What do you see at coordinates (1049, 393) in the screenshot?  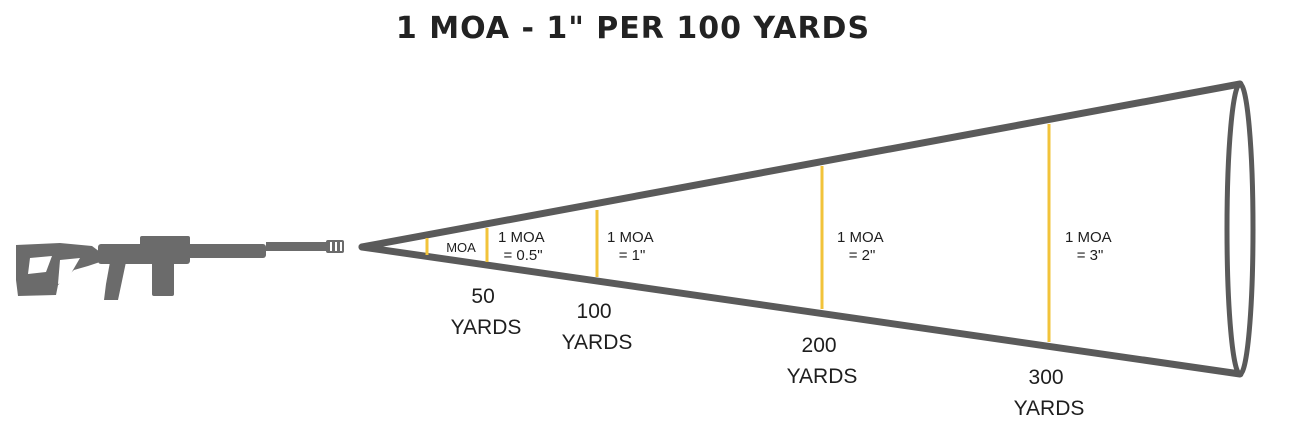 I see `distance-label-300-yards: 300 YARDS` at bounding box center [1049, 393].